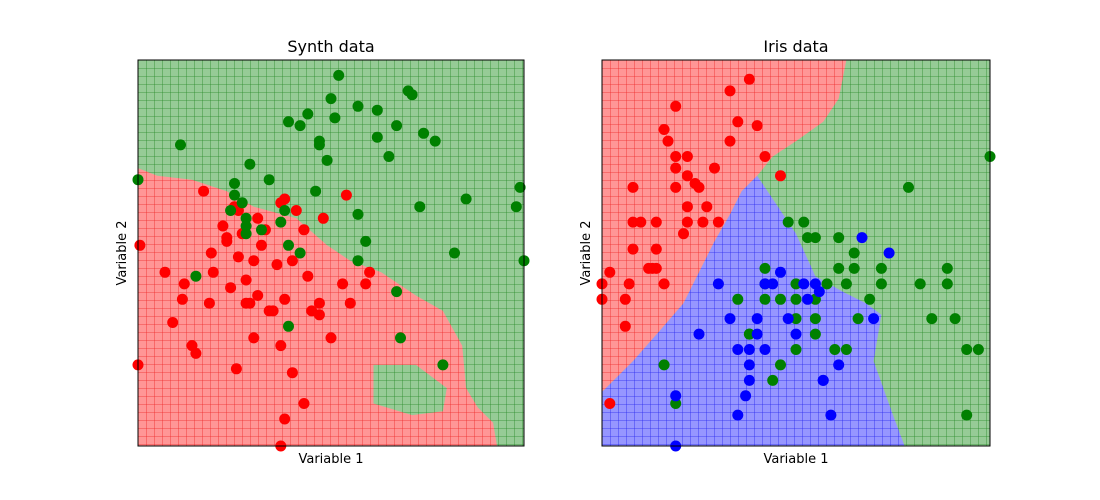 This screenshot has width=1100, height=500. Describe the element at coordinates (795, 46) in the screenshot. I see `chart-title: Iris data` at that location.